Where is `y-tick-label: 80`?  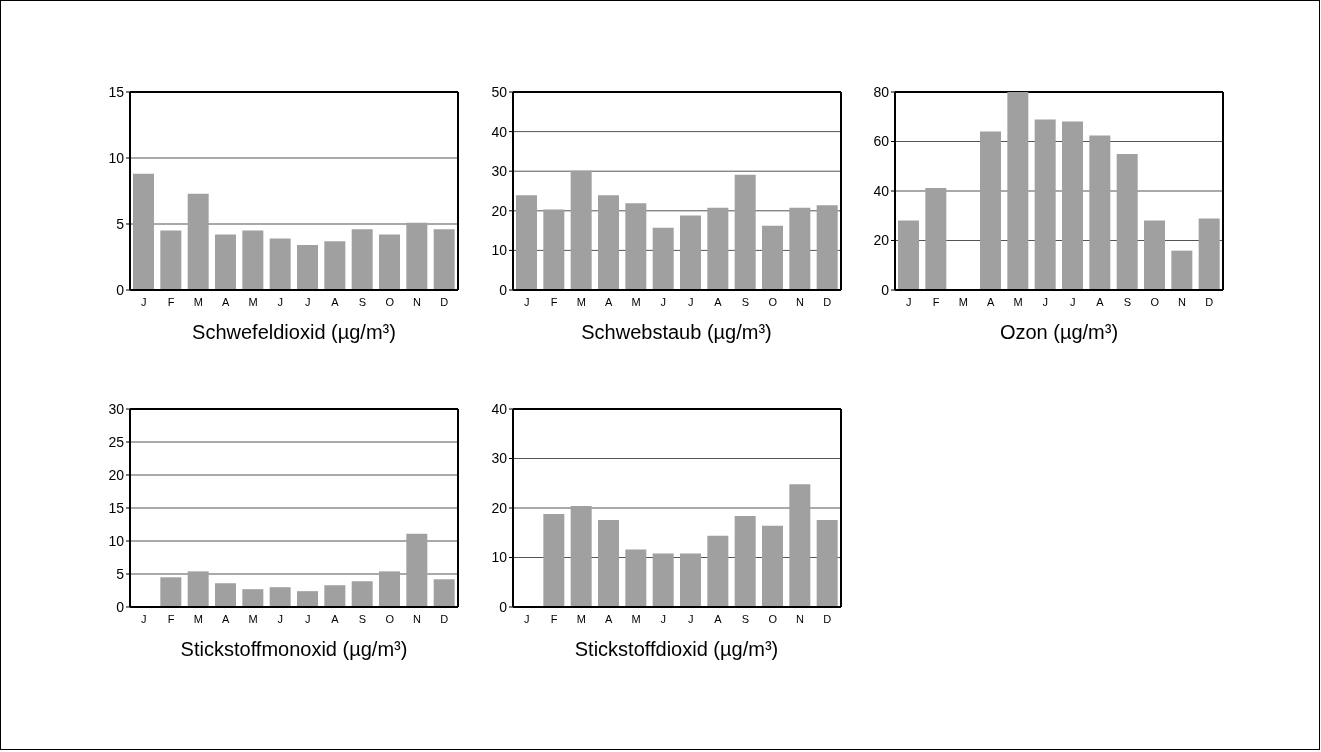 y-tick-label: 80 is located at coordinates (881, 91).